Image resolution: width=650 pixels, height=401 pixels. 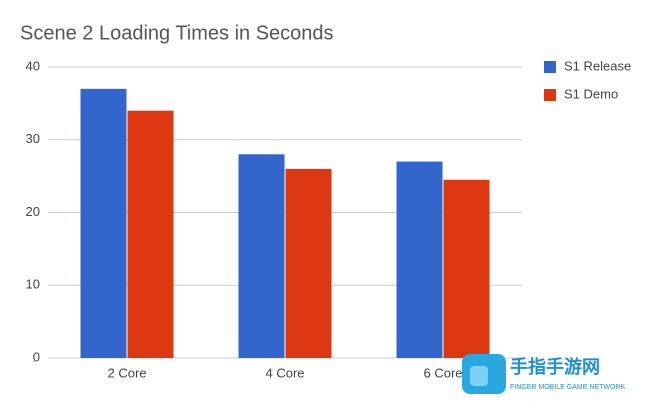 What do you see at coordinates (126, 372) in the screenshot?
I see `x-tick-label: 2 Core` at bounding box center [126, 372].